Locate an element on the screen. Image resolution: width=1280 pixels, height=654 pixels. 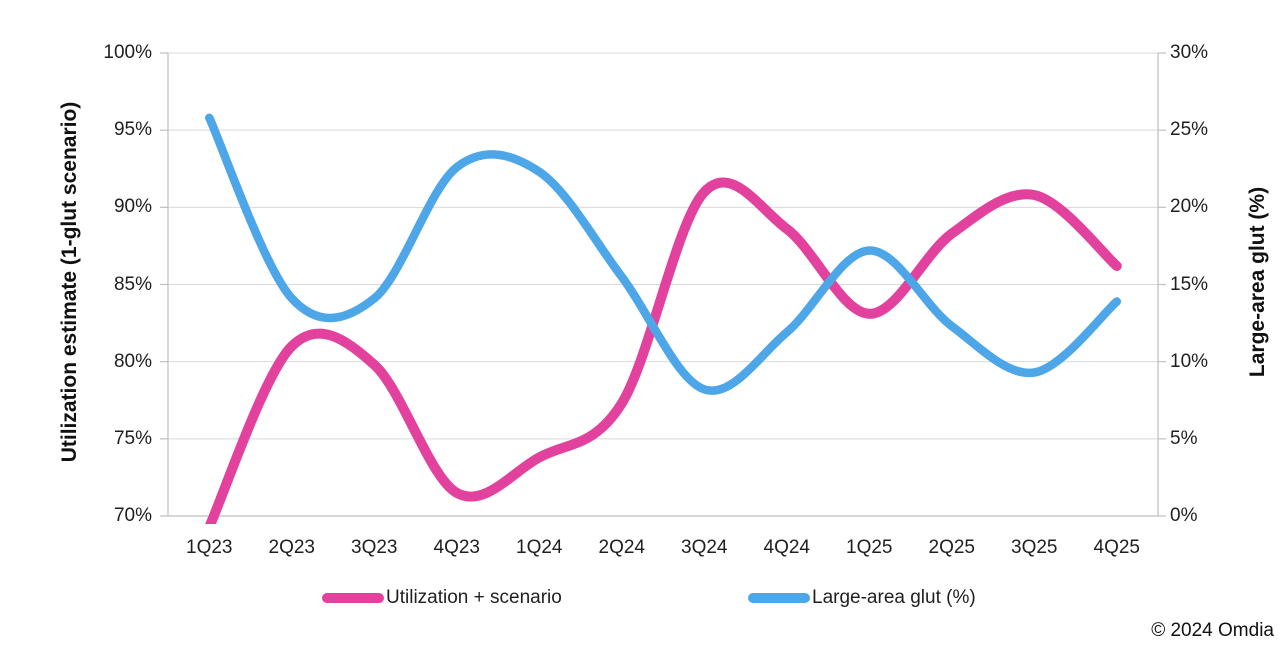
x-axis-label: 4Q25 is located at coordinates (1116, 547).